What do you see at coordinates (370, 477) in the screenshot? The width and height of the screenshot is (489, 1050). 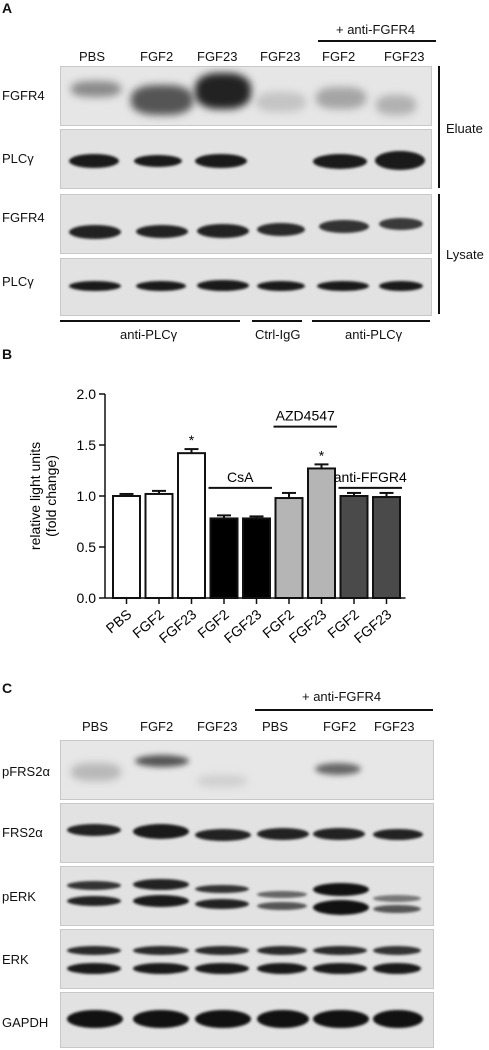 I see `group-label: anti-FFGR4` at bounding box center [370, 477].